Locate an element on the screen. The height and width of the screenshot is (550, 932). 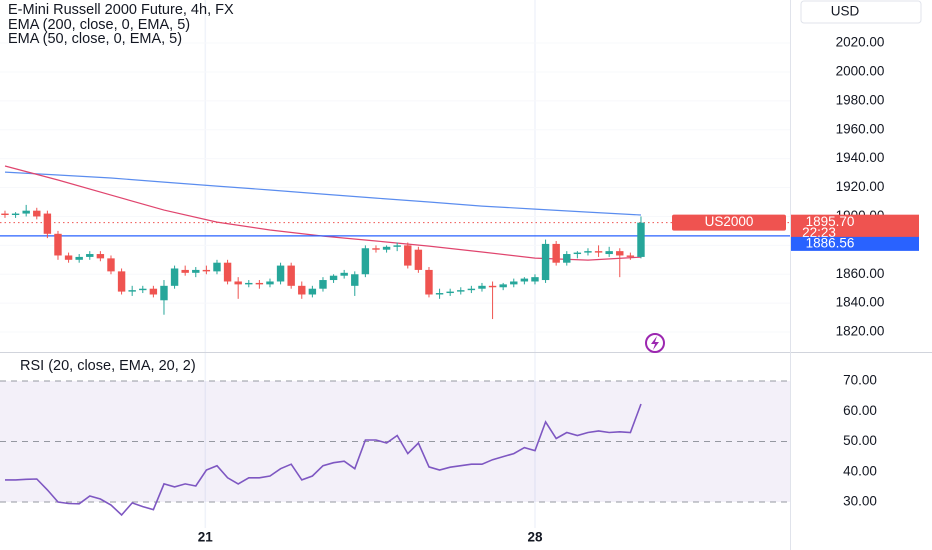
y-tick-label: 1960.00 is located at coordinates (860, 128).